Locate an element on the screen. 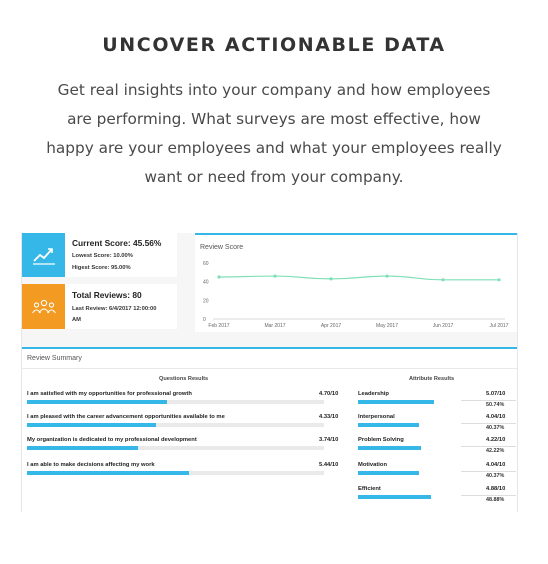 The image size is (548, 564). x-tick-label: Jun 2017 is located at coordinates (443, 326).